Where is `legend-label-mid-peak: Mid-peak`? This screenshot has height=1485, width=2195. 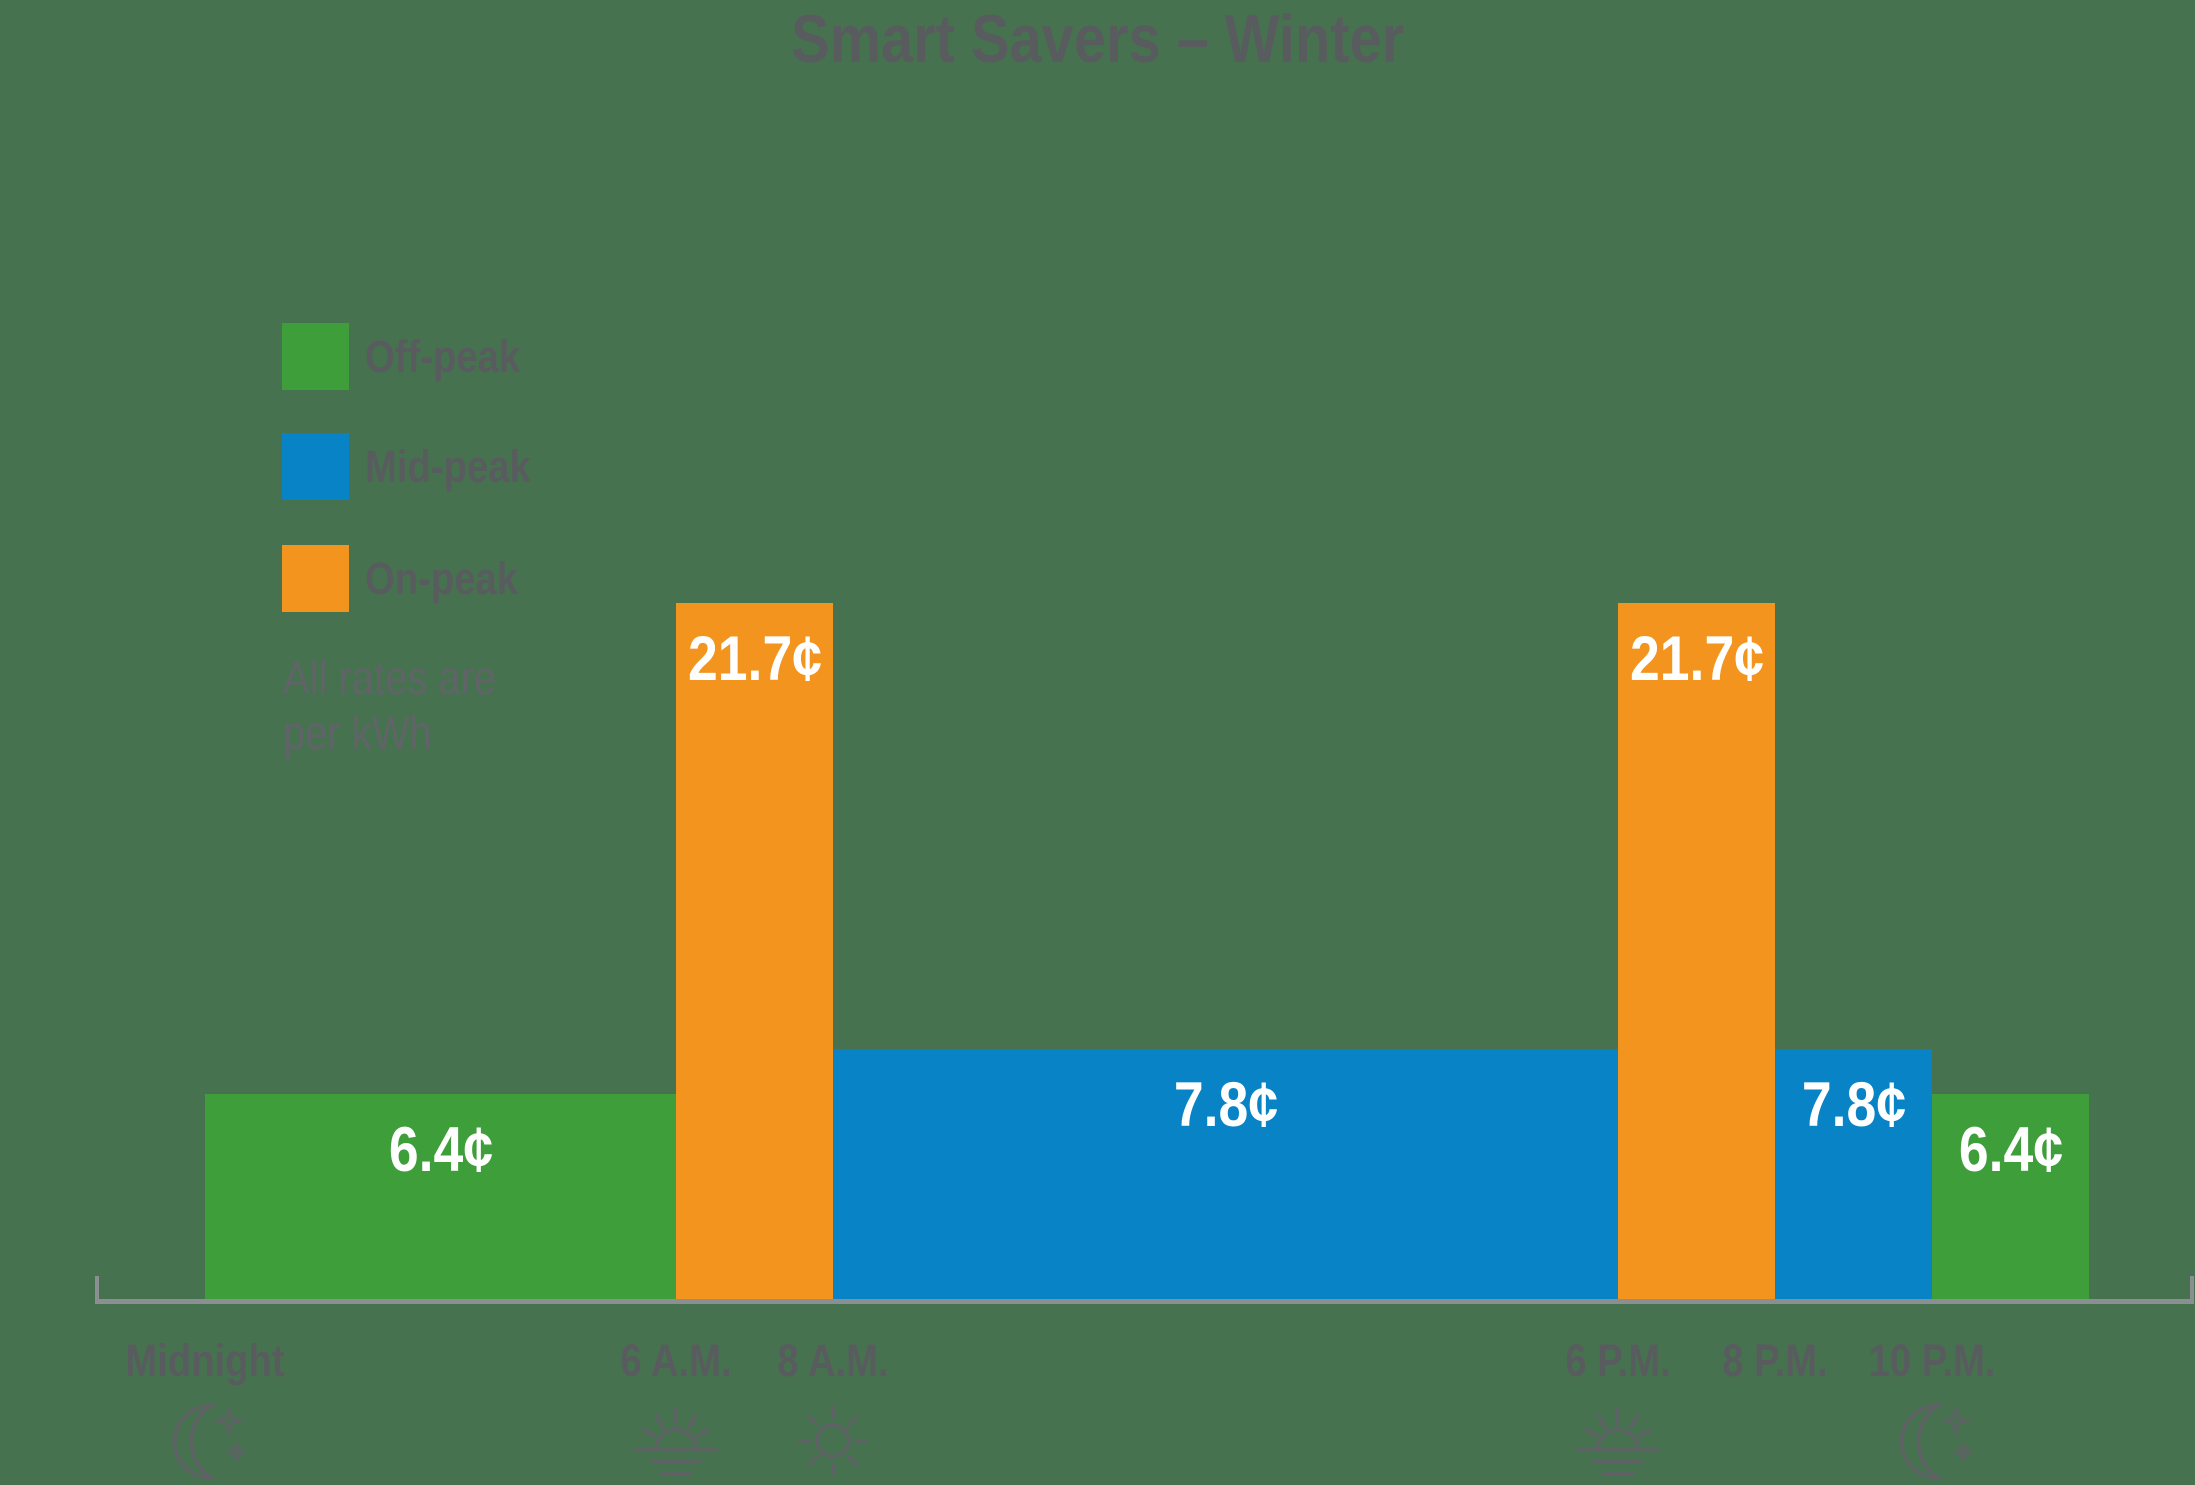
legend-label-mid-peak: Mid-peak is located at coordinates (448, 466).